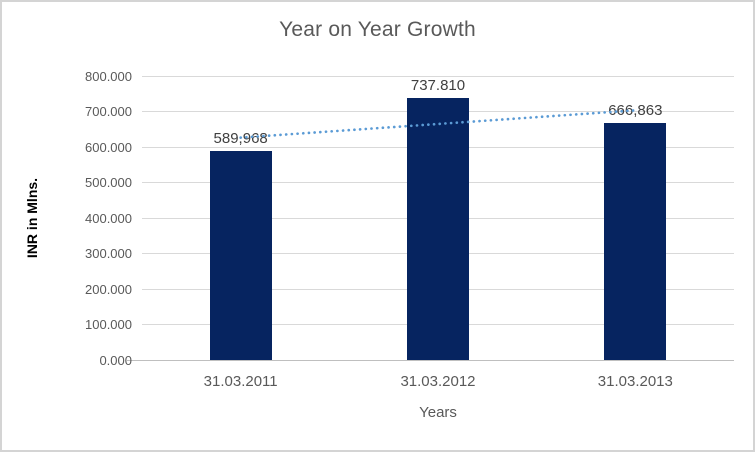 This screenshot has height=452, width=755. I want to click on bar-31.03.2011, so click(240, 255).